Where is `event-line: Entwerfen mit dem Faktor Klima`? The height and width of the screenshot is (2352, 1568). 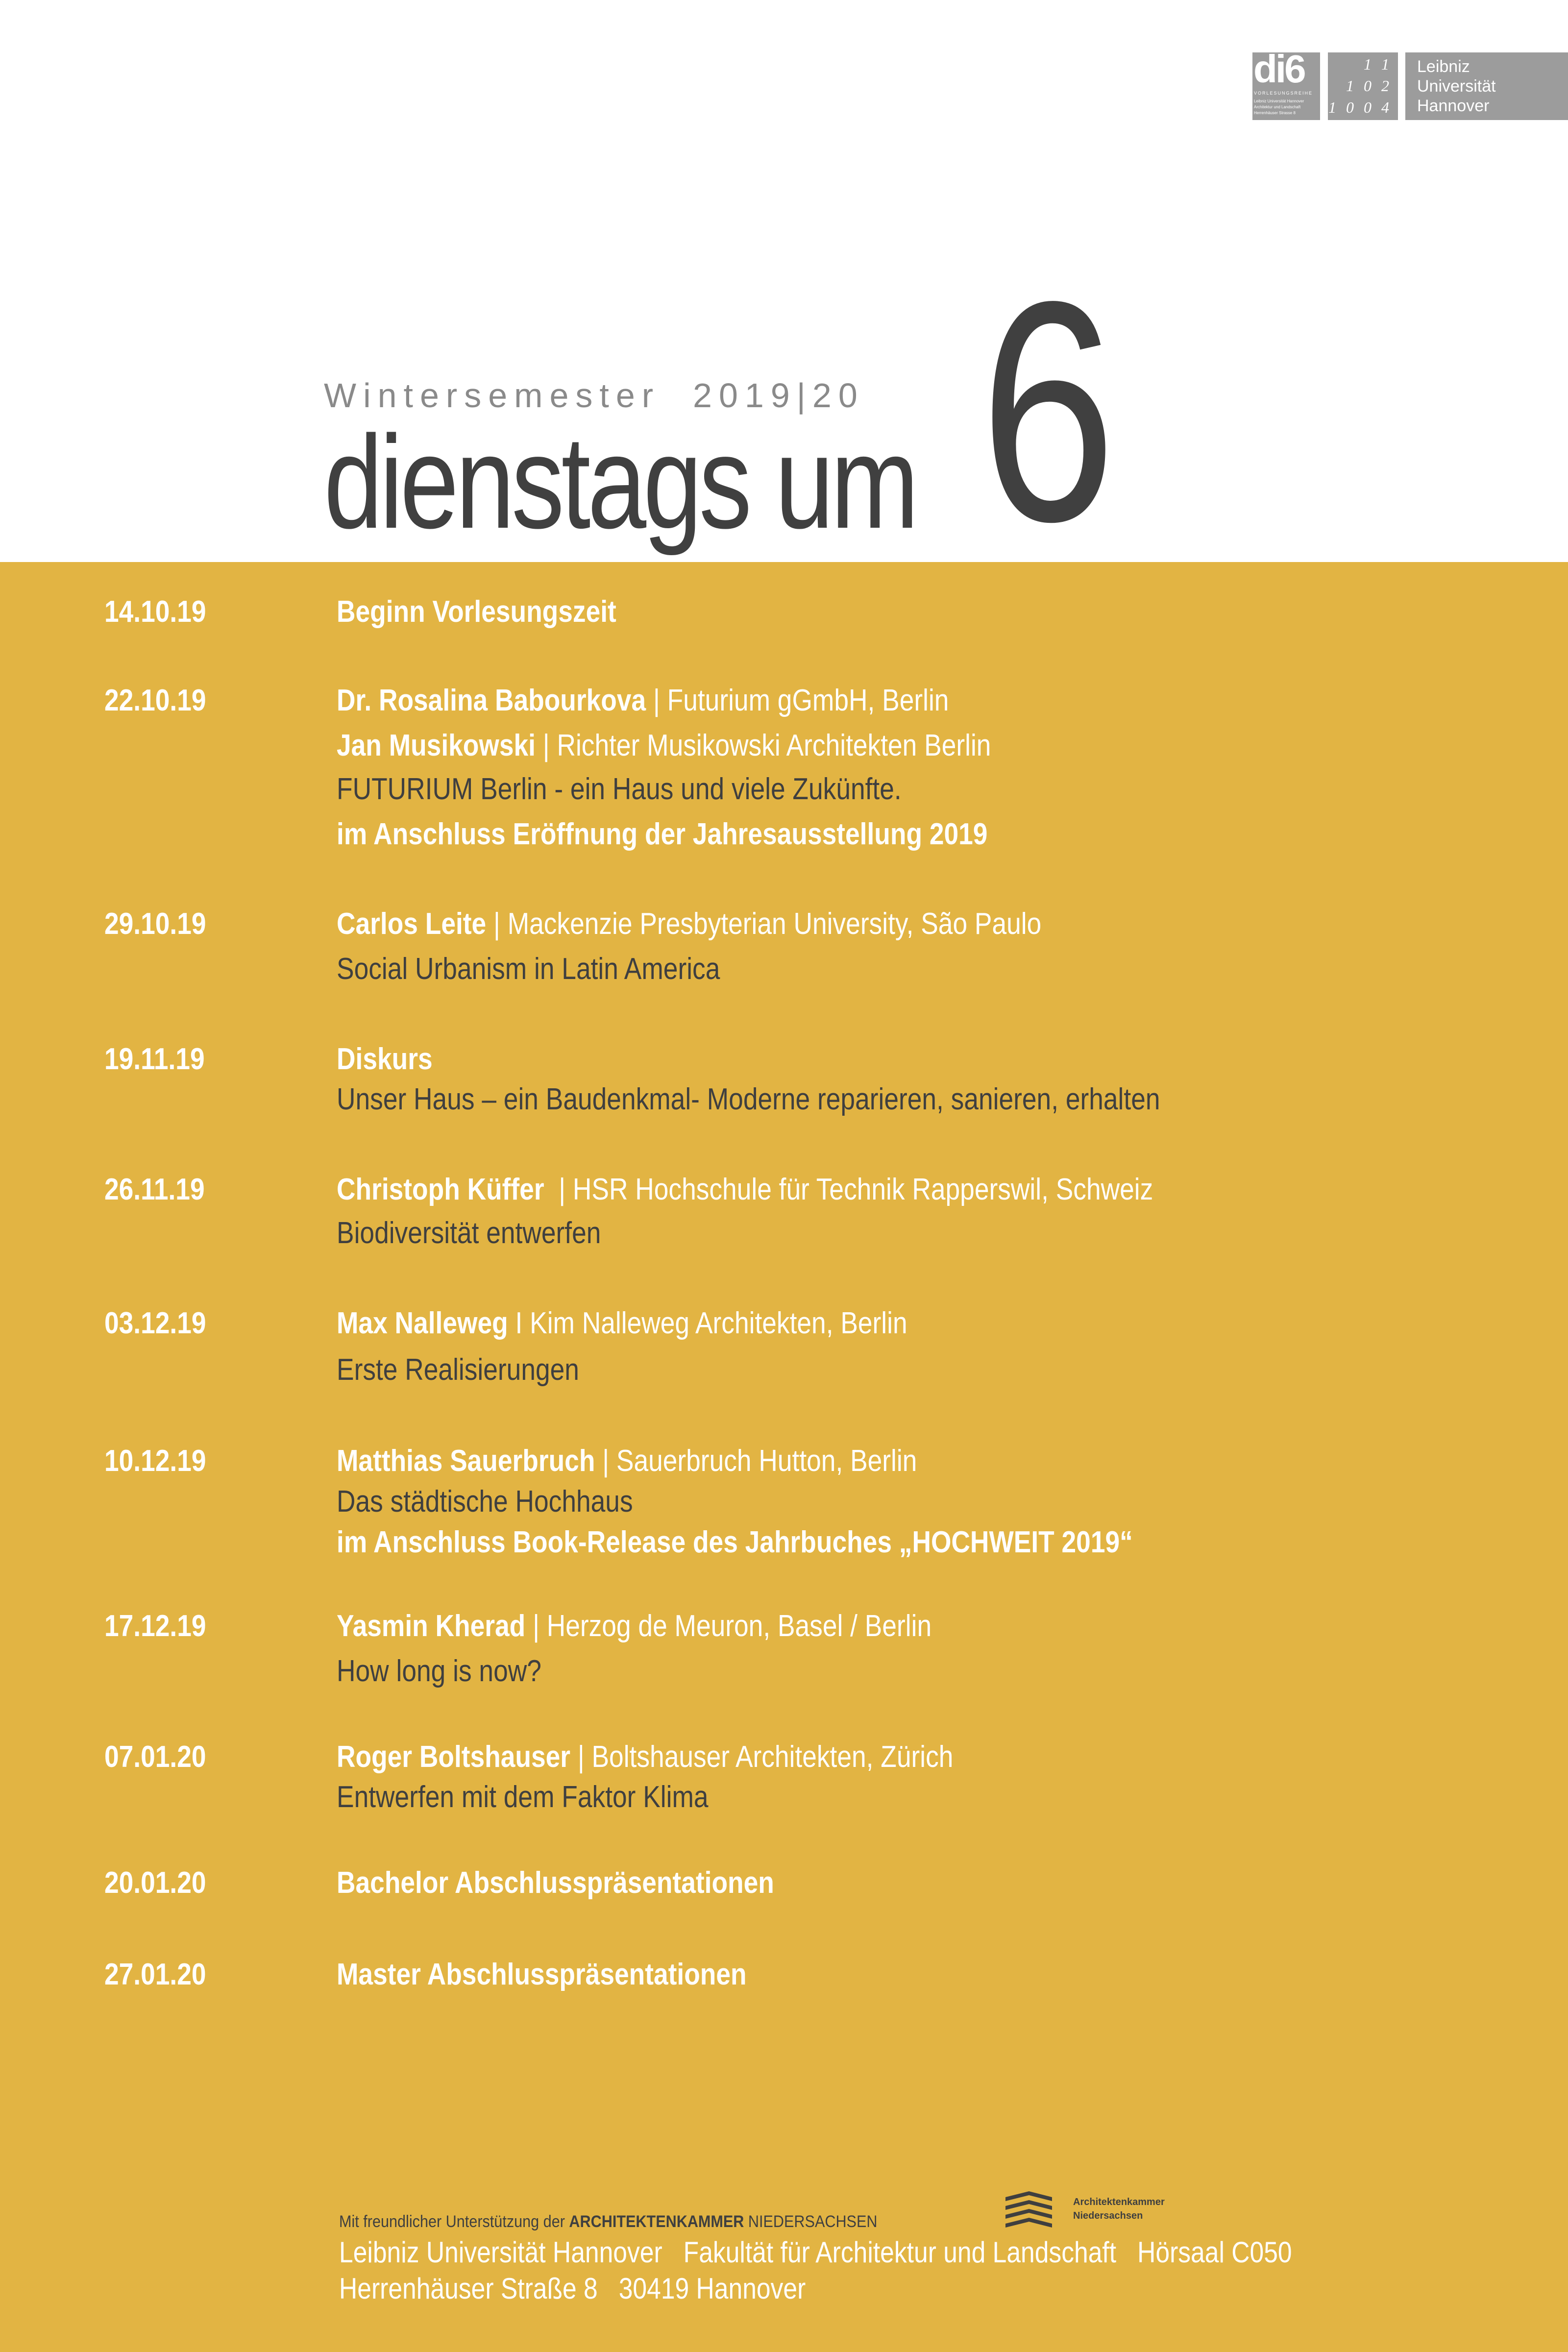
event-line: Entwerfen mit dem Faktor Klima is located at coordinates (523, 1797).